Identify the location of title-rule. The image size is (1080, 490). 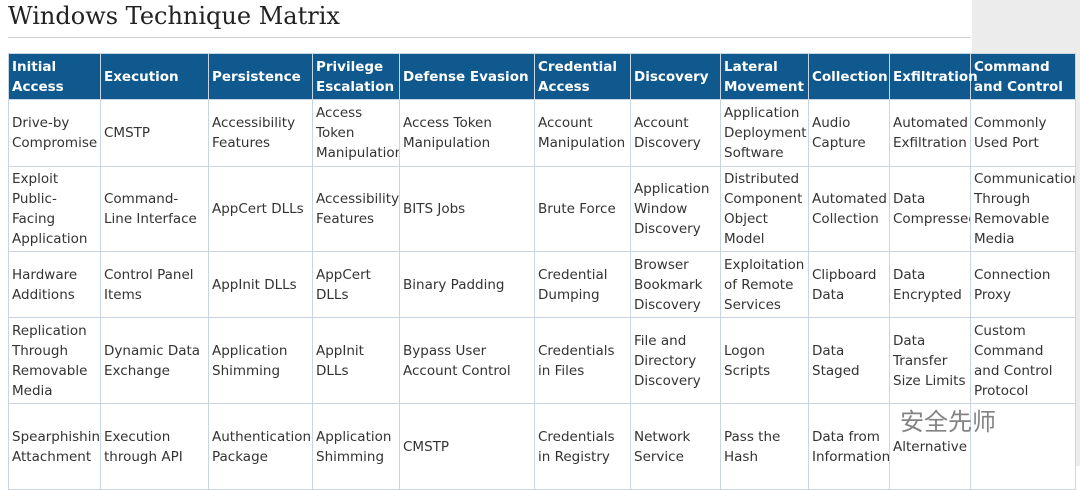
(489, 37).